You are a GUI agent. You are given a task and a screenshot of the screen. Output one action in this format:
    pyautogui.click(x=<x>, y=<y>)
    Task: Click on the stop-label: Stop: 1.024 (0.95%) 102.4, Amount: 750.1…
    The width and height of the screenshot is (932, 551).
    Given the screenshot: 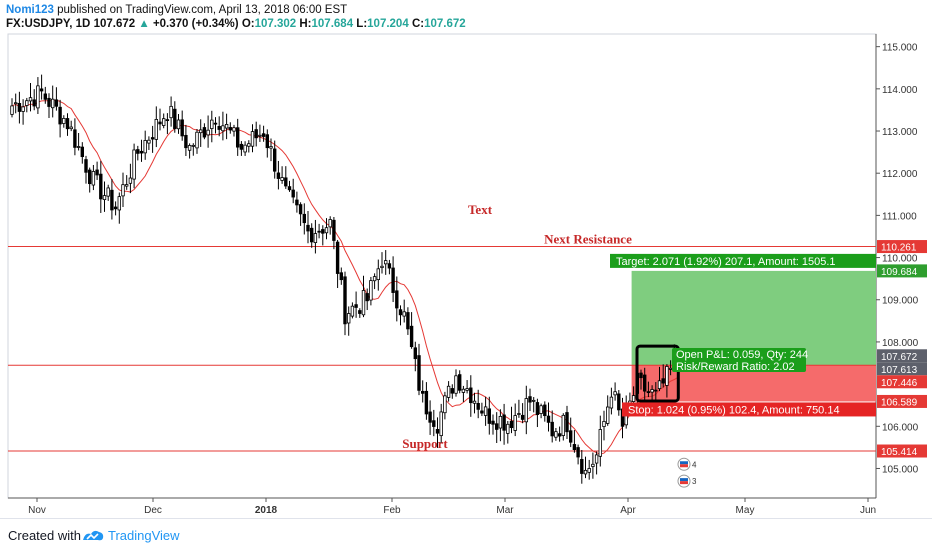 What is the action you would take?
    pyautogui.click(x=734, y=410)
    